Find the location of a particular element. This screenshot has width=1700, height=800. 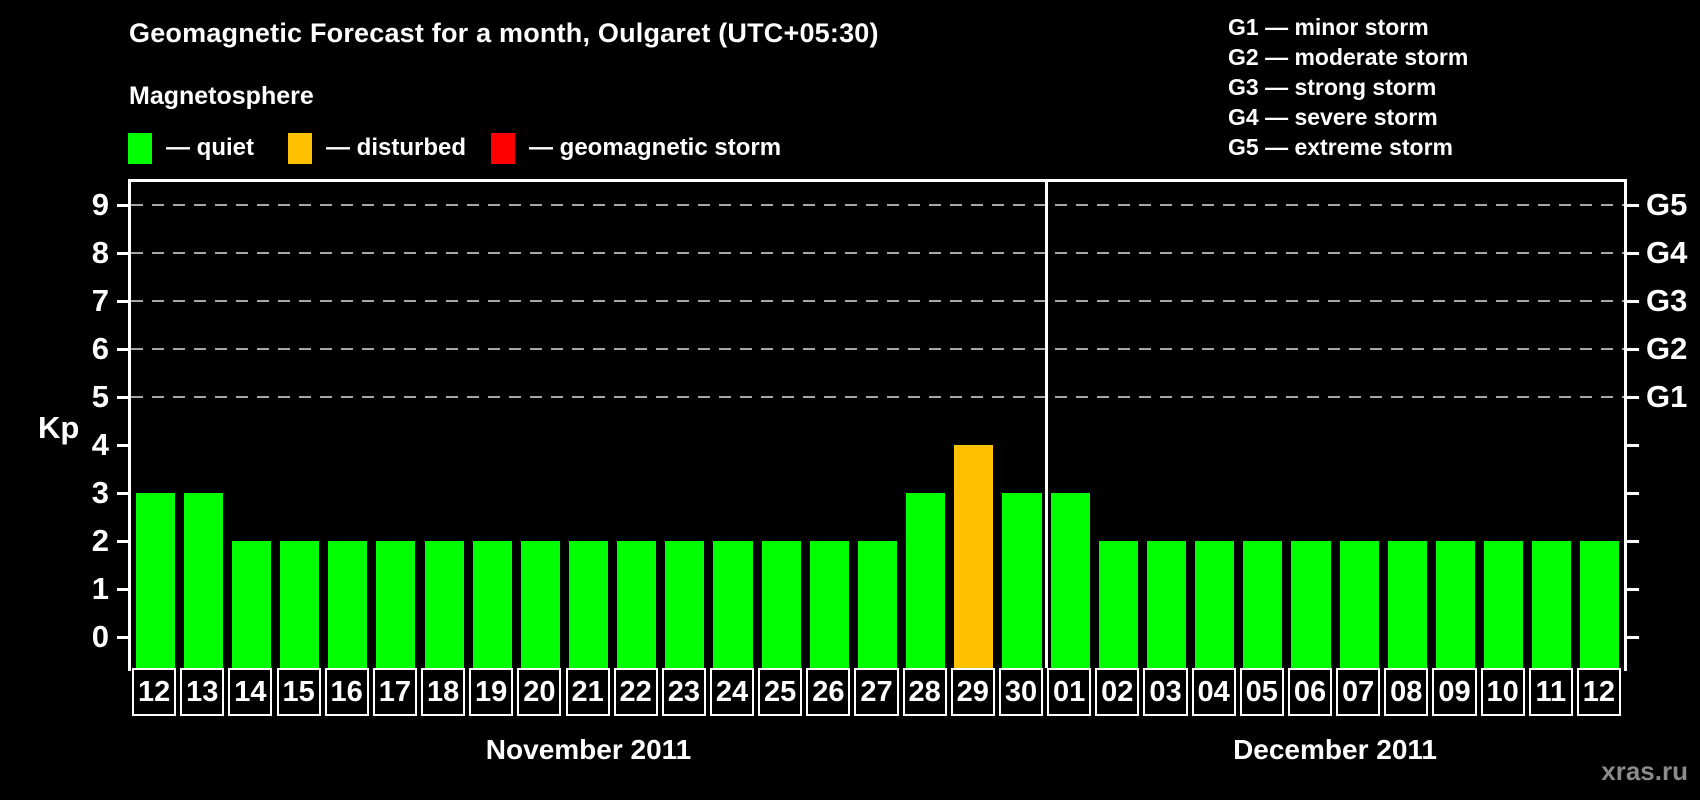

y-tick-label: 2 is located at coordinates (100, 540).